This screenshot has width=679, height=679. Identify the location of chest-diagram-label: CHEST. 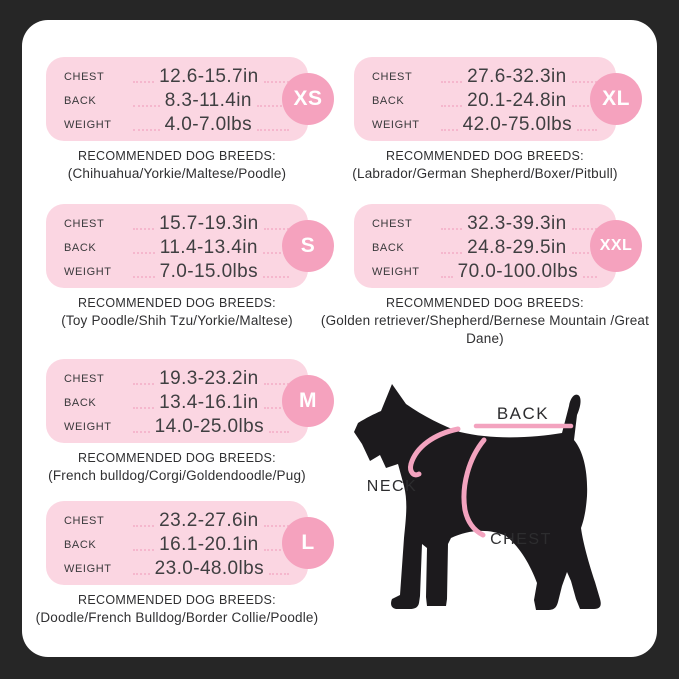
(521, 539).